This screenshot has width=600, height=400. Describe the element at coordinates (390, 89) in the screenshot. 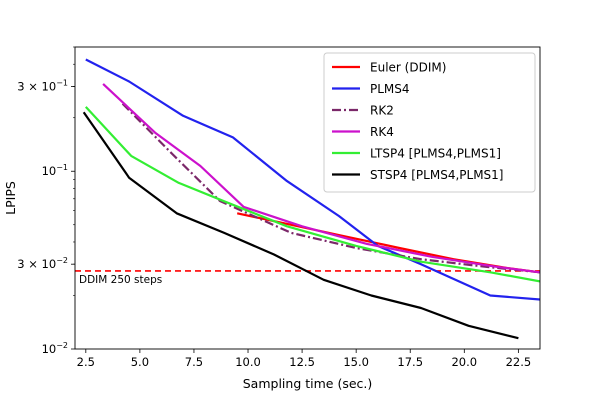

I see `legend-label-2: PLMS4` at that location.